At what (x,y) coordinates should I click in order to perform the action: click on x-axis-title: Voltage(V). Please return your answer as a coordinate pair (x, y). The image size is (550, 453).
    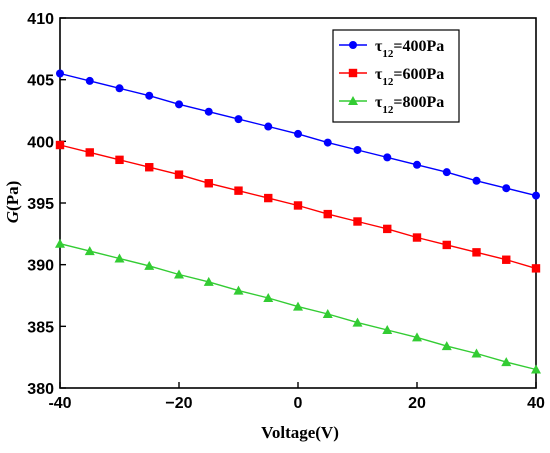
    Looking at the image, I should click on (300, 432).